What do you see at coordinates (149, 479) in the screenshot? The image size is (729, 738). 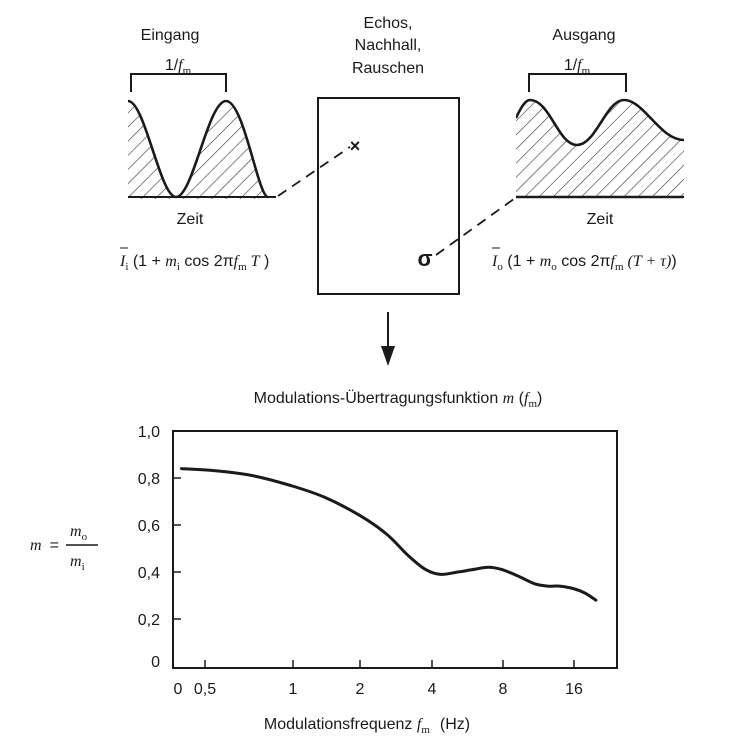 I see `y-tick-label: 0,8` at bounding box center [149, 479].